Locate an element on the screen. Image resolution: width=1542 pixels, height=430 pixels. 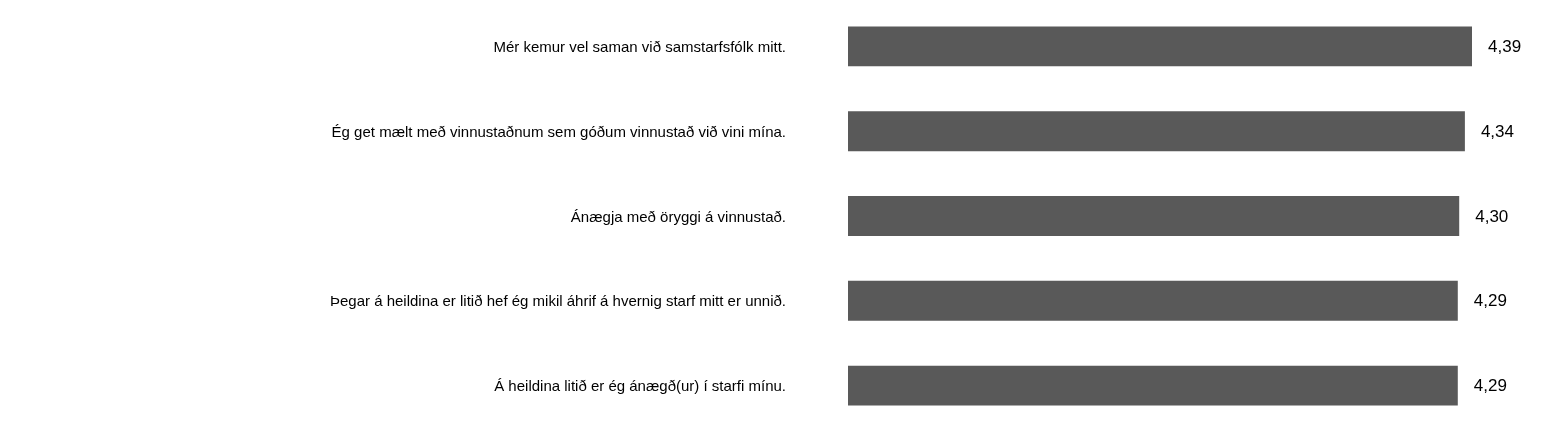
y-tick-label: Þegar á heildina er litið hef ég mikil áhrif á hvernig starf mitt er unnið. is located at coordinates (557, 301).